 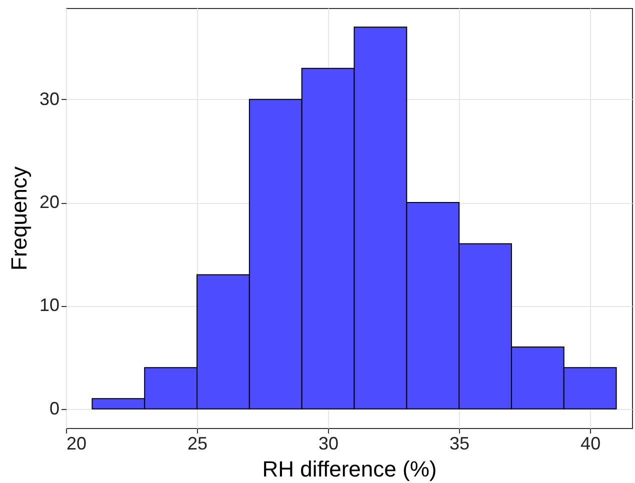 I want to click on y-axis-title: Frequency, so click(x=19, y=218).